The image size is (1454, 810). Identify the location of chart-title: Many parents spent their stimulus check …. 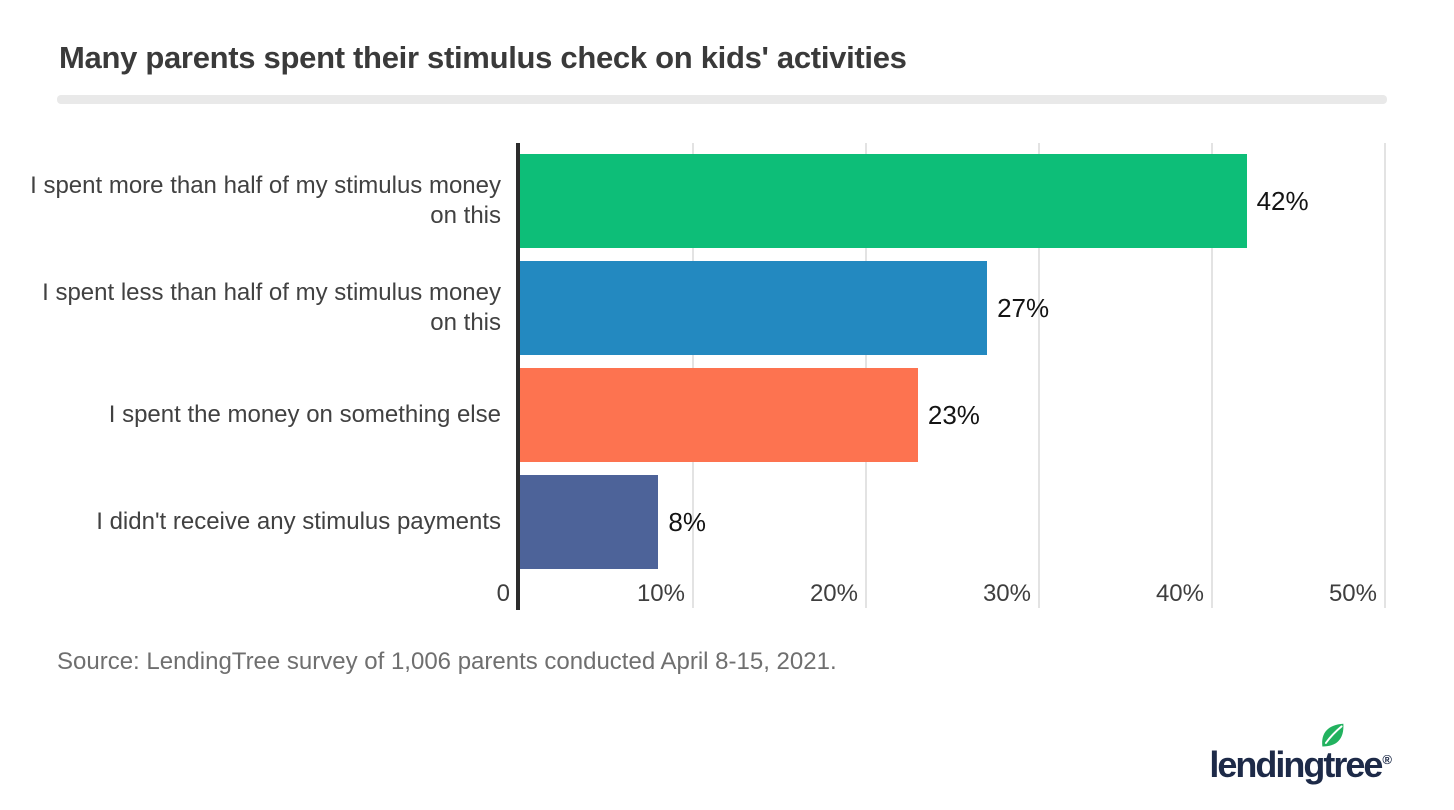
(483, 57).